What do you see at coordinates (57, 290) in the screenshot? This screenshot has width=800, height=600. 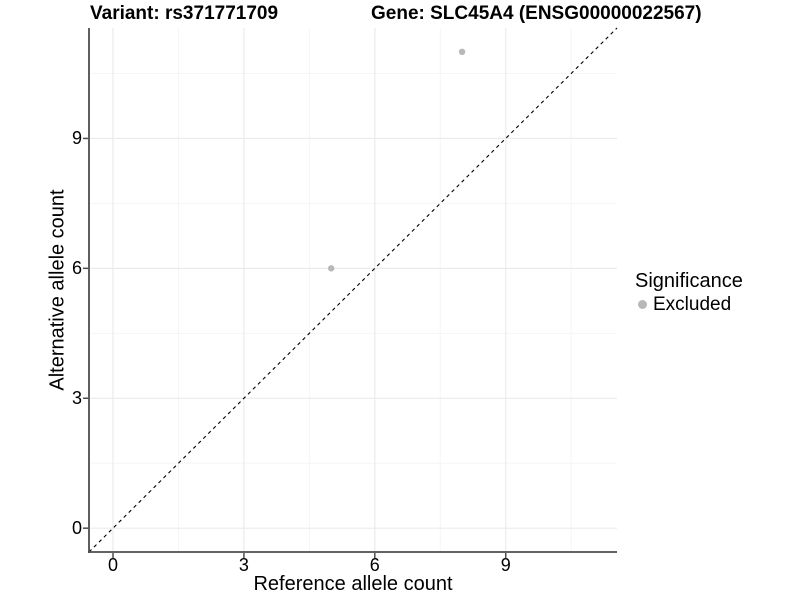 I see `y-axis-title: Alternative allele count` at bounding box center [57, 290].